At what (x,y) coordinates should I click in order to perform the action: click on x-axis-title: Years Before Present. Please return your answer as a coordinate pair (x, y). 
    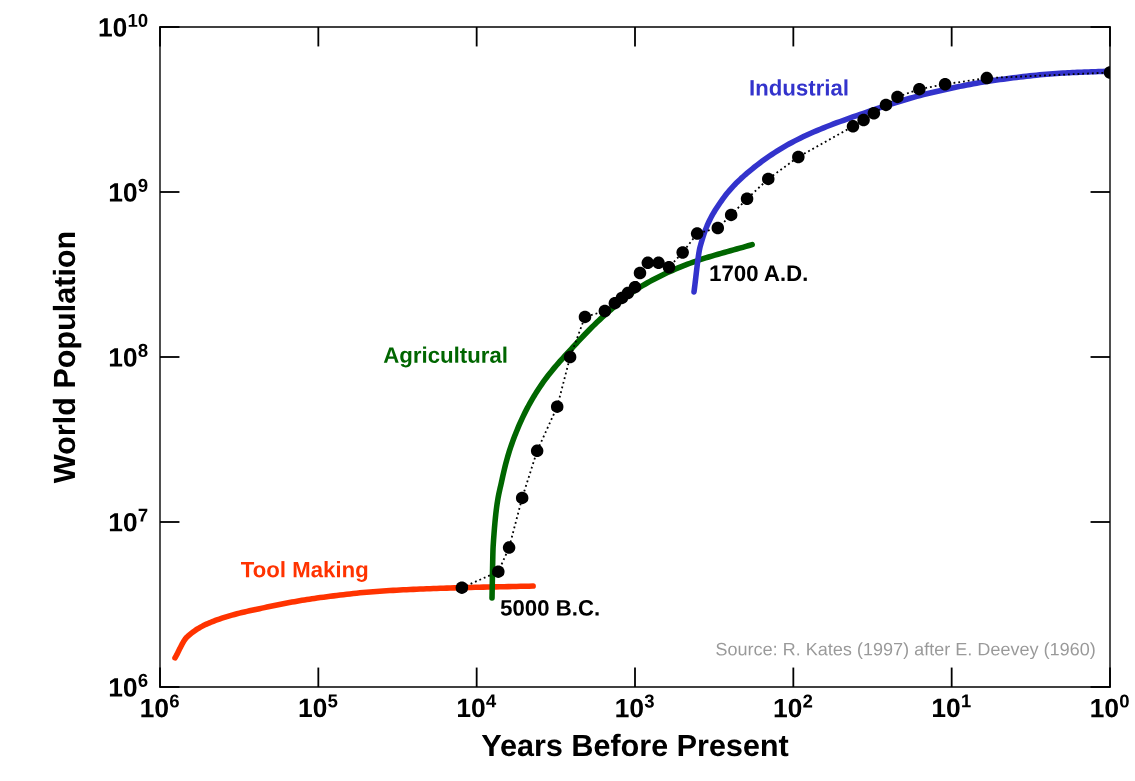
    Looking at the image, I should click on (635, 745).